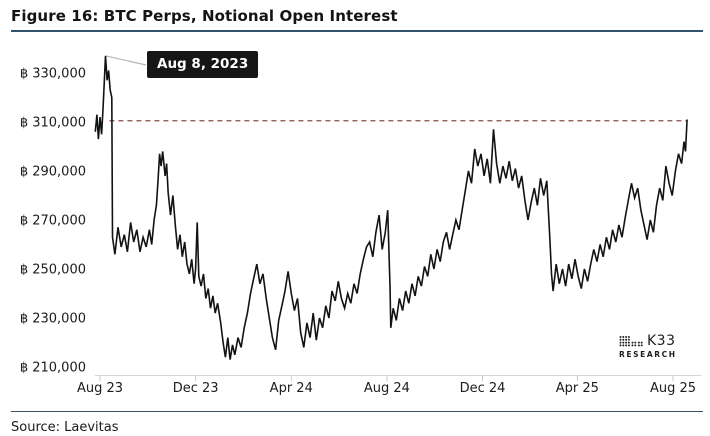 This screenshot has height=436, width=710. Describe the element at coordinates (673, 388) in the screenshot. I see `x-tick-label: Aug 25` at that location.